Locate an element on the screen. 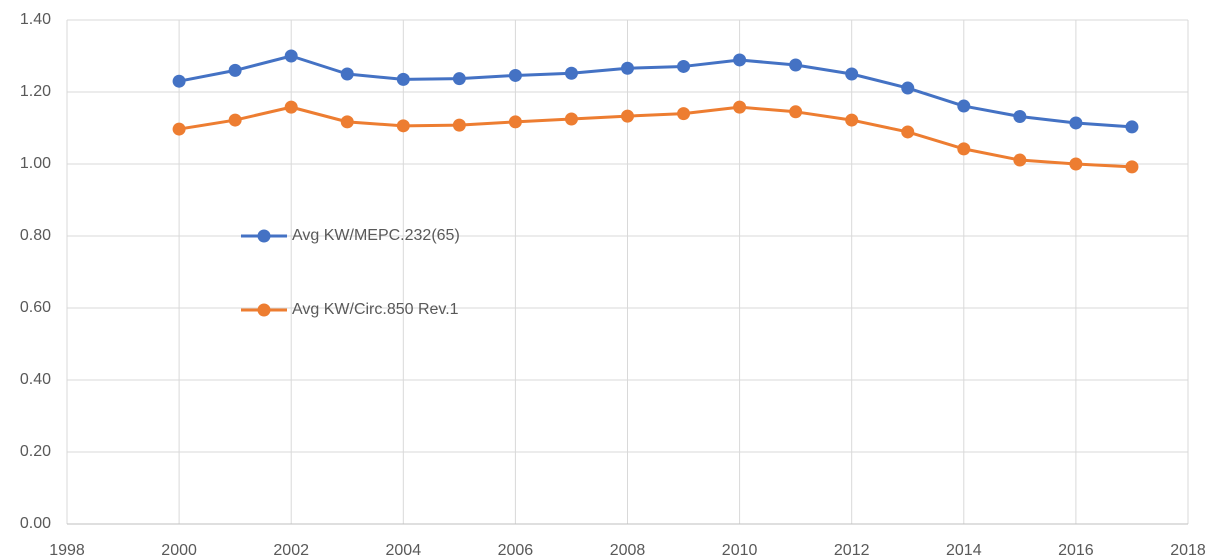  y-tick-label: 1.20 is located at coordinates (35, 91).